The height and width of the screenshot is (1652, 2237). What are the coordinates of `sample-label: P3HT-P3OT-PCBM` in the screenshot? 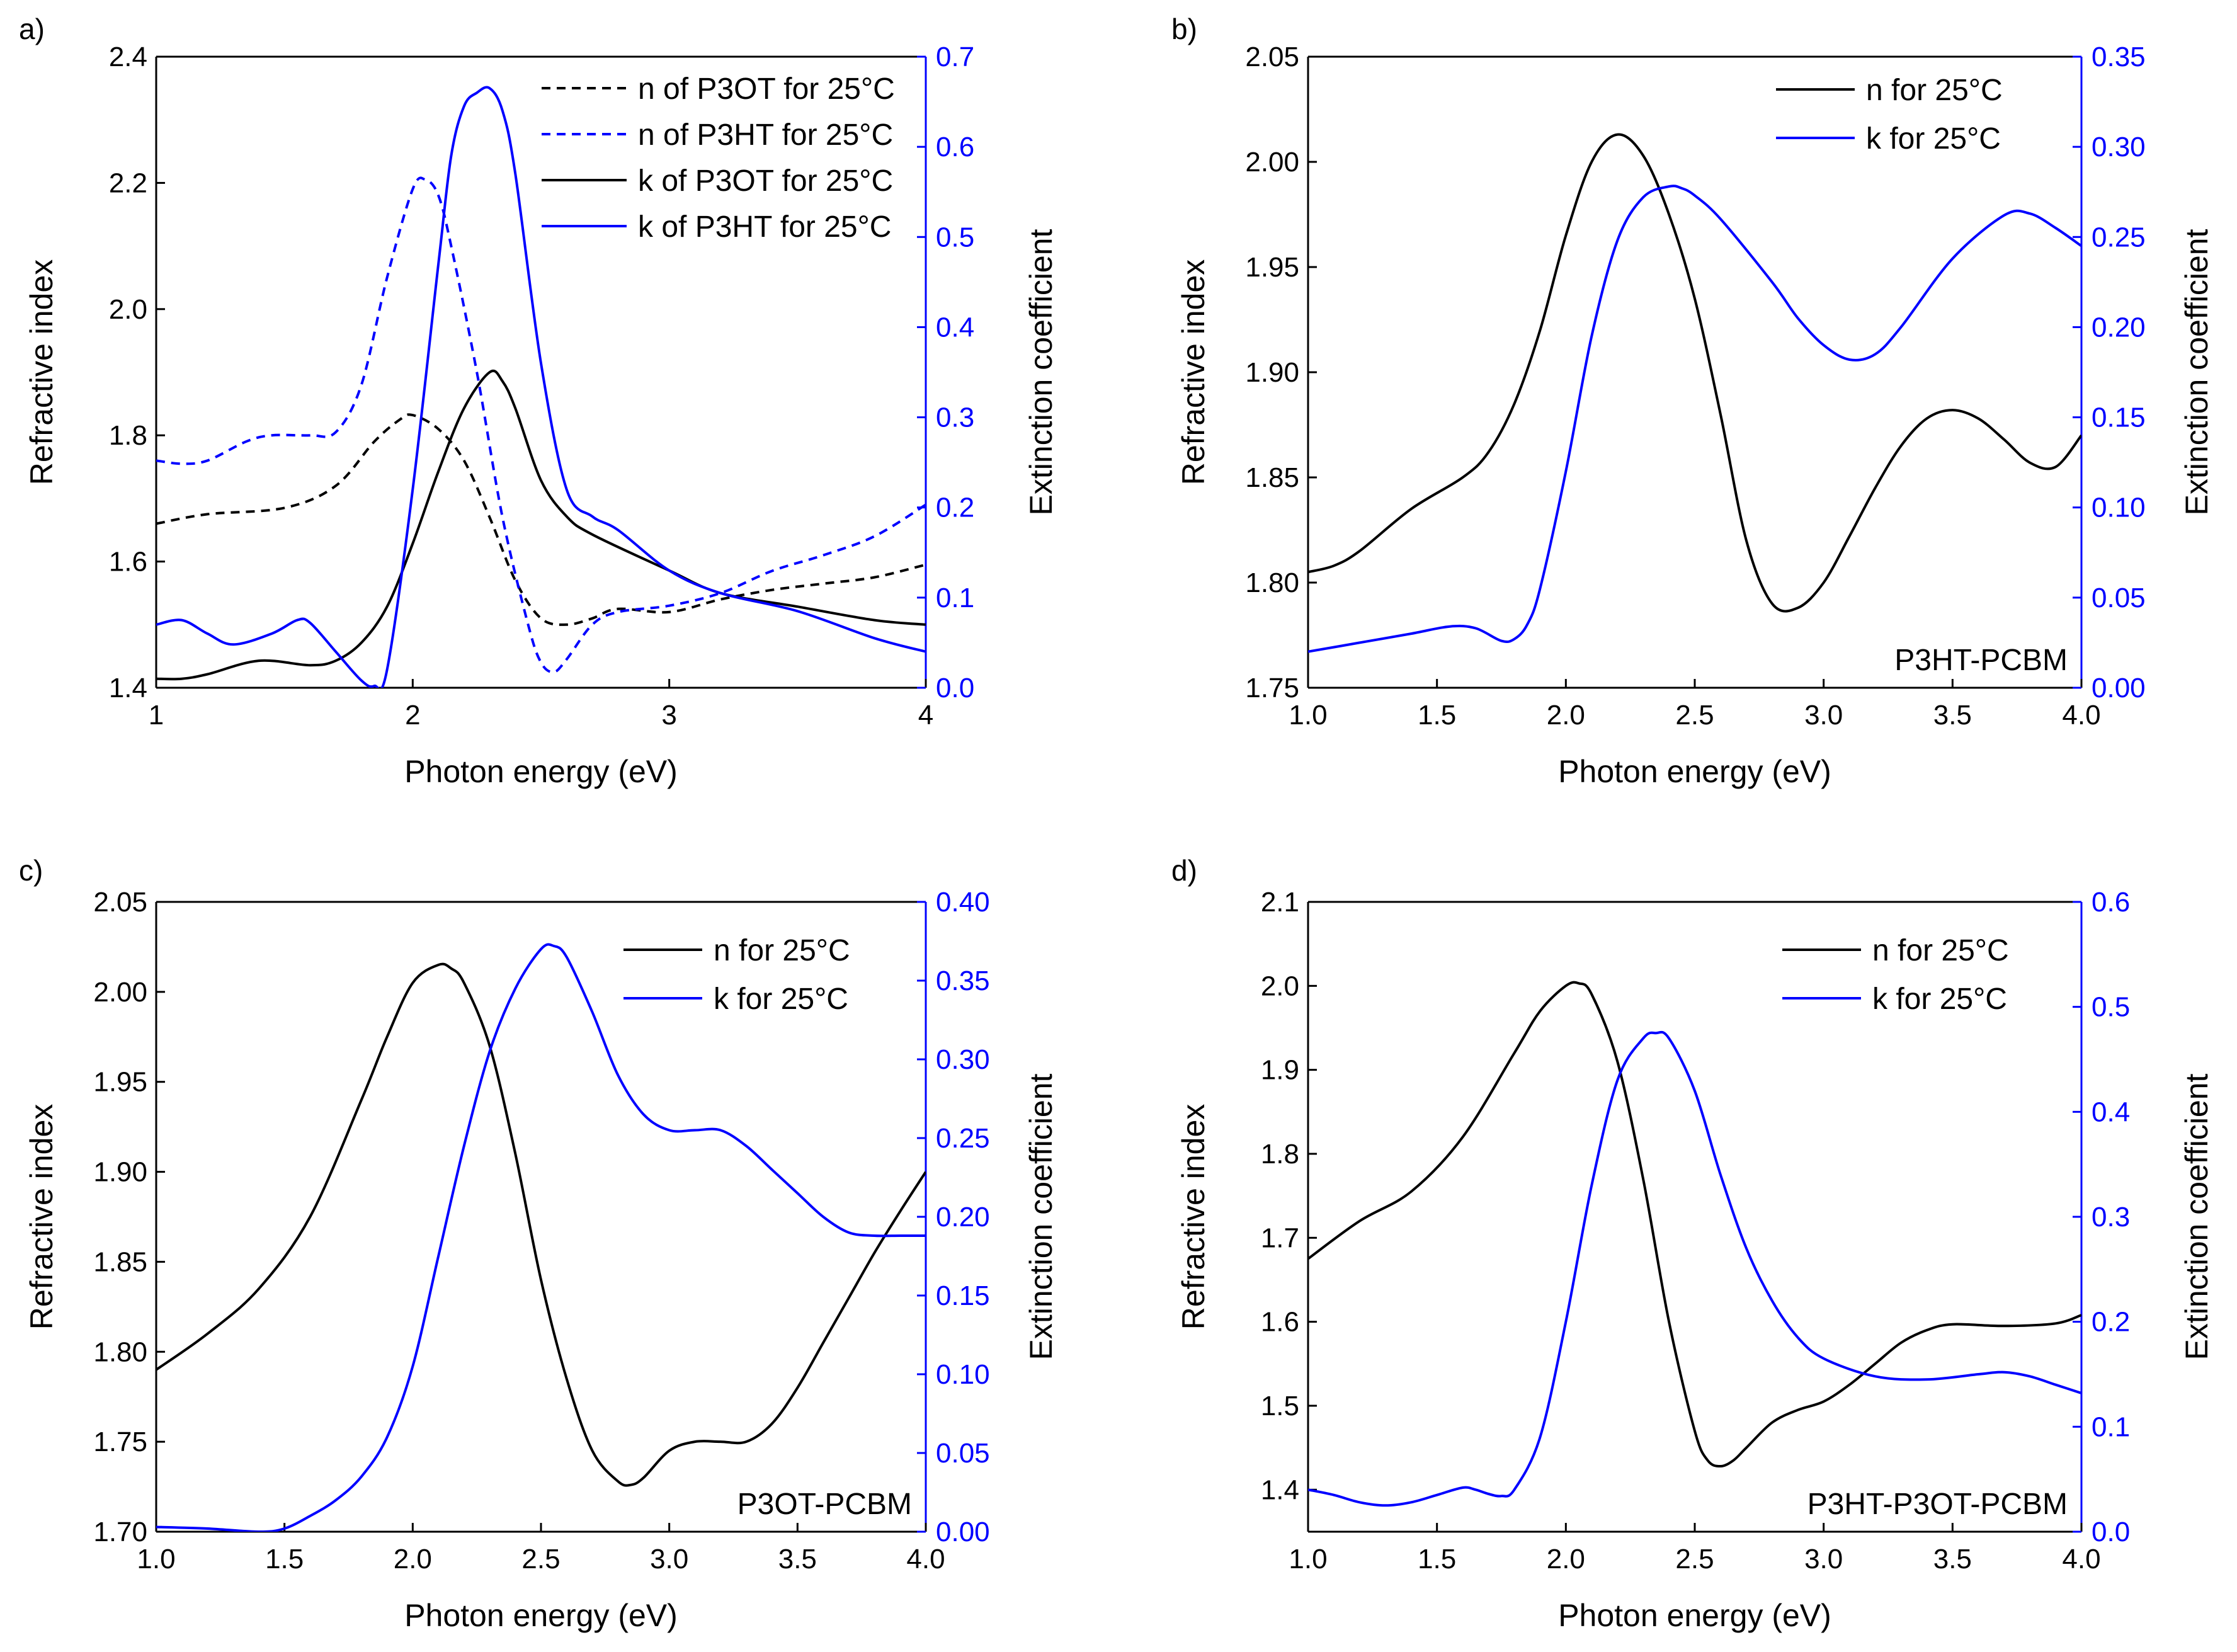 It's located at (1937, 1505).